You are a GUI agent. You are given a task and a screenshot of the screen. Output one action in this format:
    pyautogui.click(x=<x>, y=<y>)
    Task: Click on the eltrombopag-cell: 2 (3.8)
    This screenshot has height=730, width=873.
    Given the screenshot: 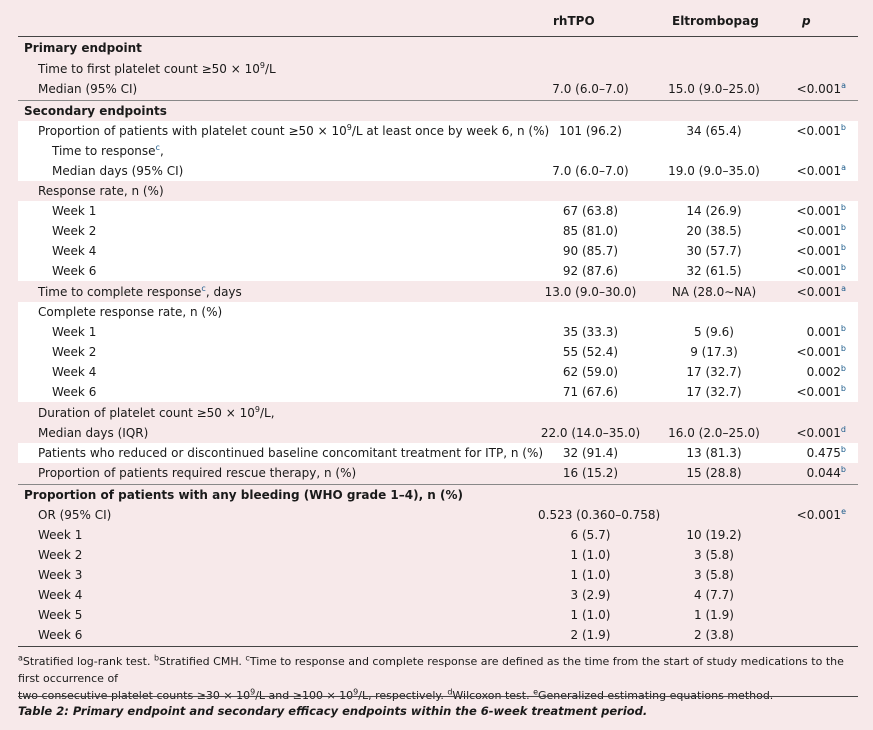 What is the action you would take?
    pyautogui.click(x=714, y=635)
    